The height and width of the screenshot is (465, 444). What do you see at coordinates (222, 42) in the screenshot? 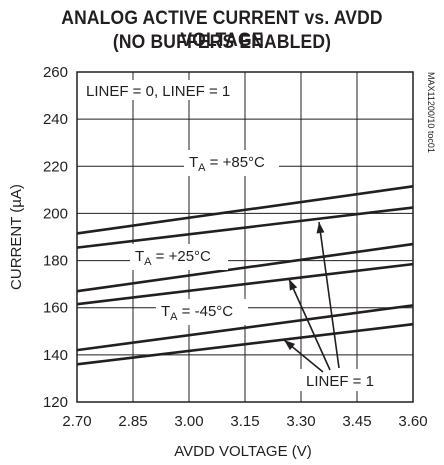
I see `chart-subtitle: (NO BUFFERS ENABLED)` at bounding box center [222, 42].